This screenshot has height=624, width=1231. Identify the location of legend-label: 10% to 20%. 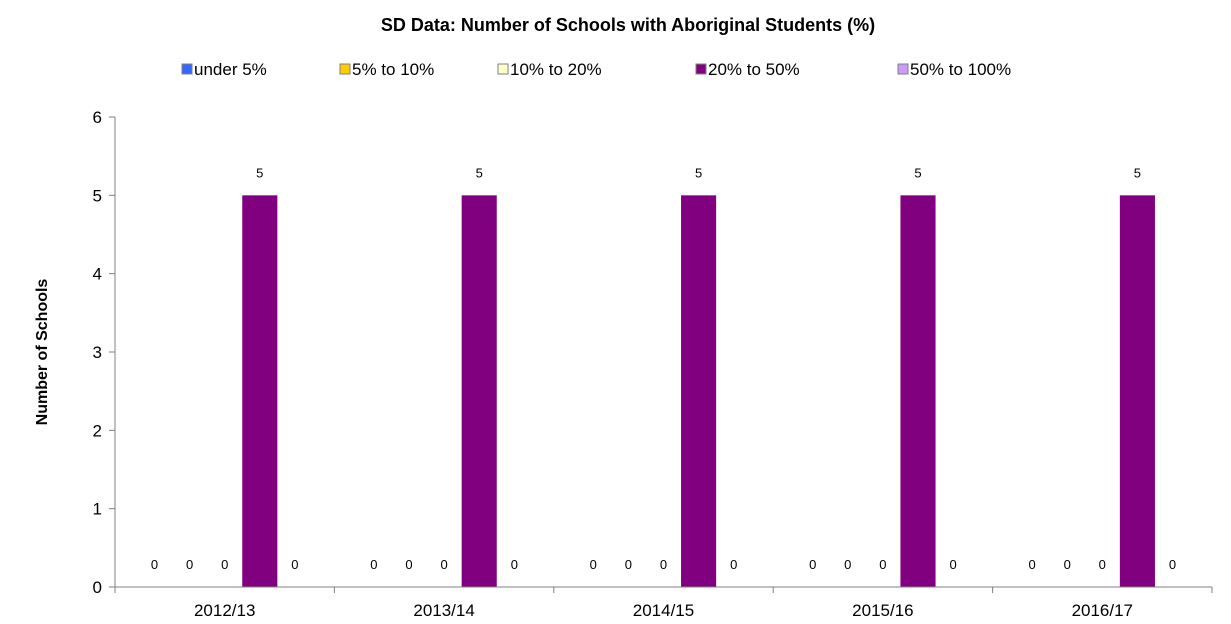
(556, 69).